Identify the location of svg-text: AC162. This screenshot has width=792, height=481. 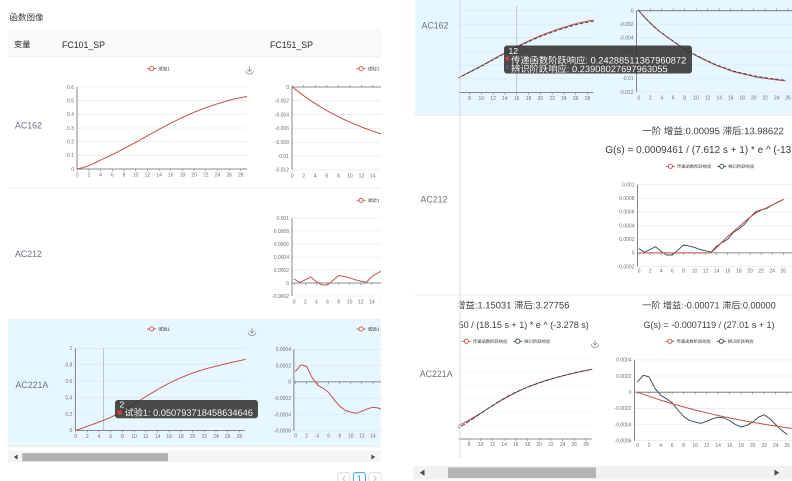
(435, 26).